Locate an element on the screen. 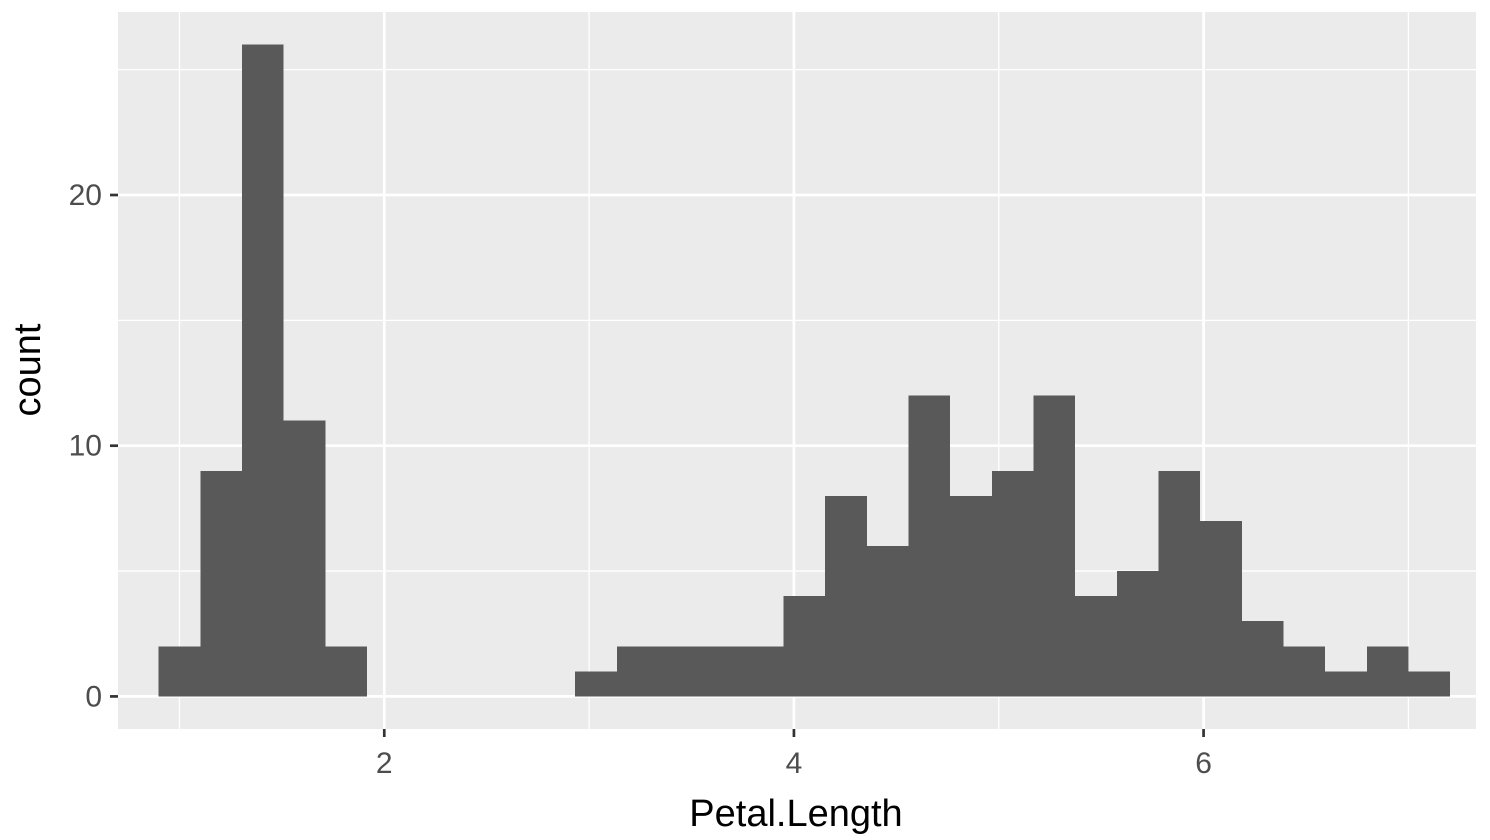  y-tick-labels: 0 10 20 is located at coordinates (85, 446).